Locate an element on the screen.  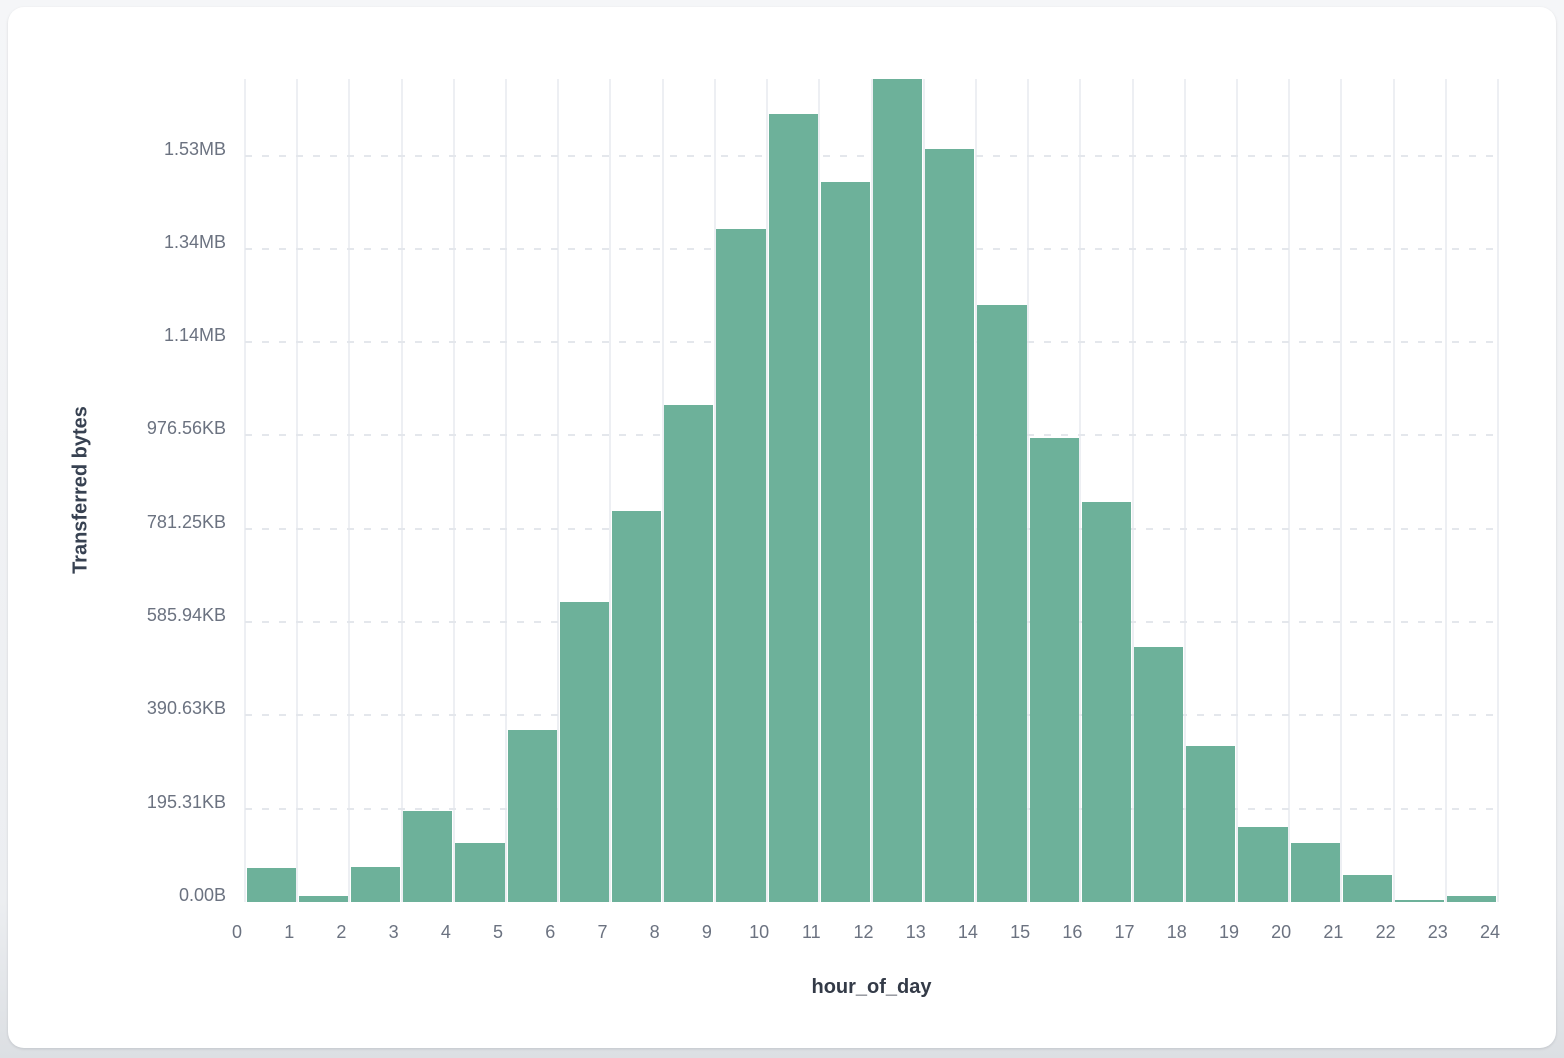
x-tick-label-3: 3 is located at coordinates (393, 932).